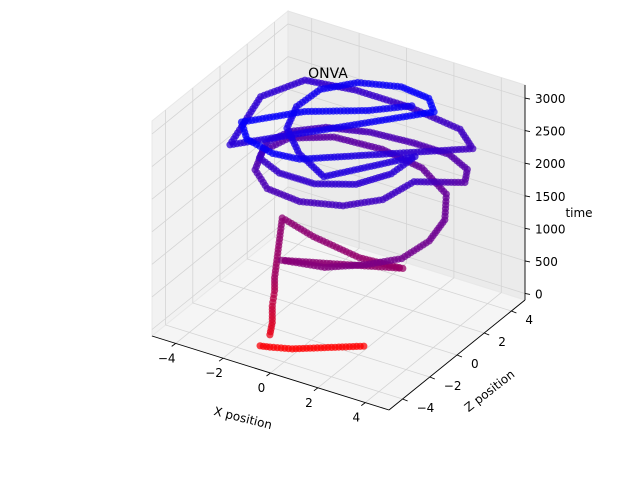 Image resolution: width=640 pixels, height=480 pixels. Describe the element at coordinates (550, 99) in the screenshot. I see `z-tick-label: 3000` at that location.